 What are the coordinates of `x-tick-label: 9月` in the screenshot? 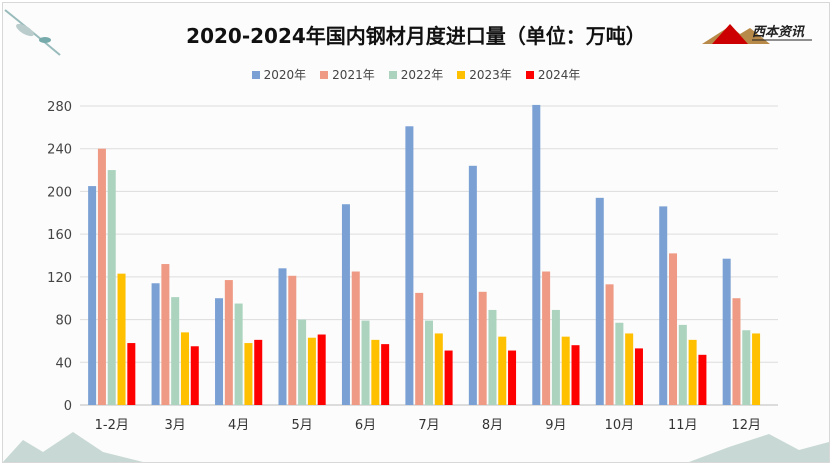 It's located at (555, 425).